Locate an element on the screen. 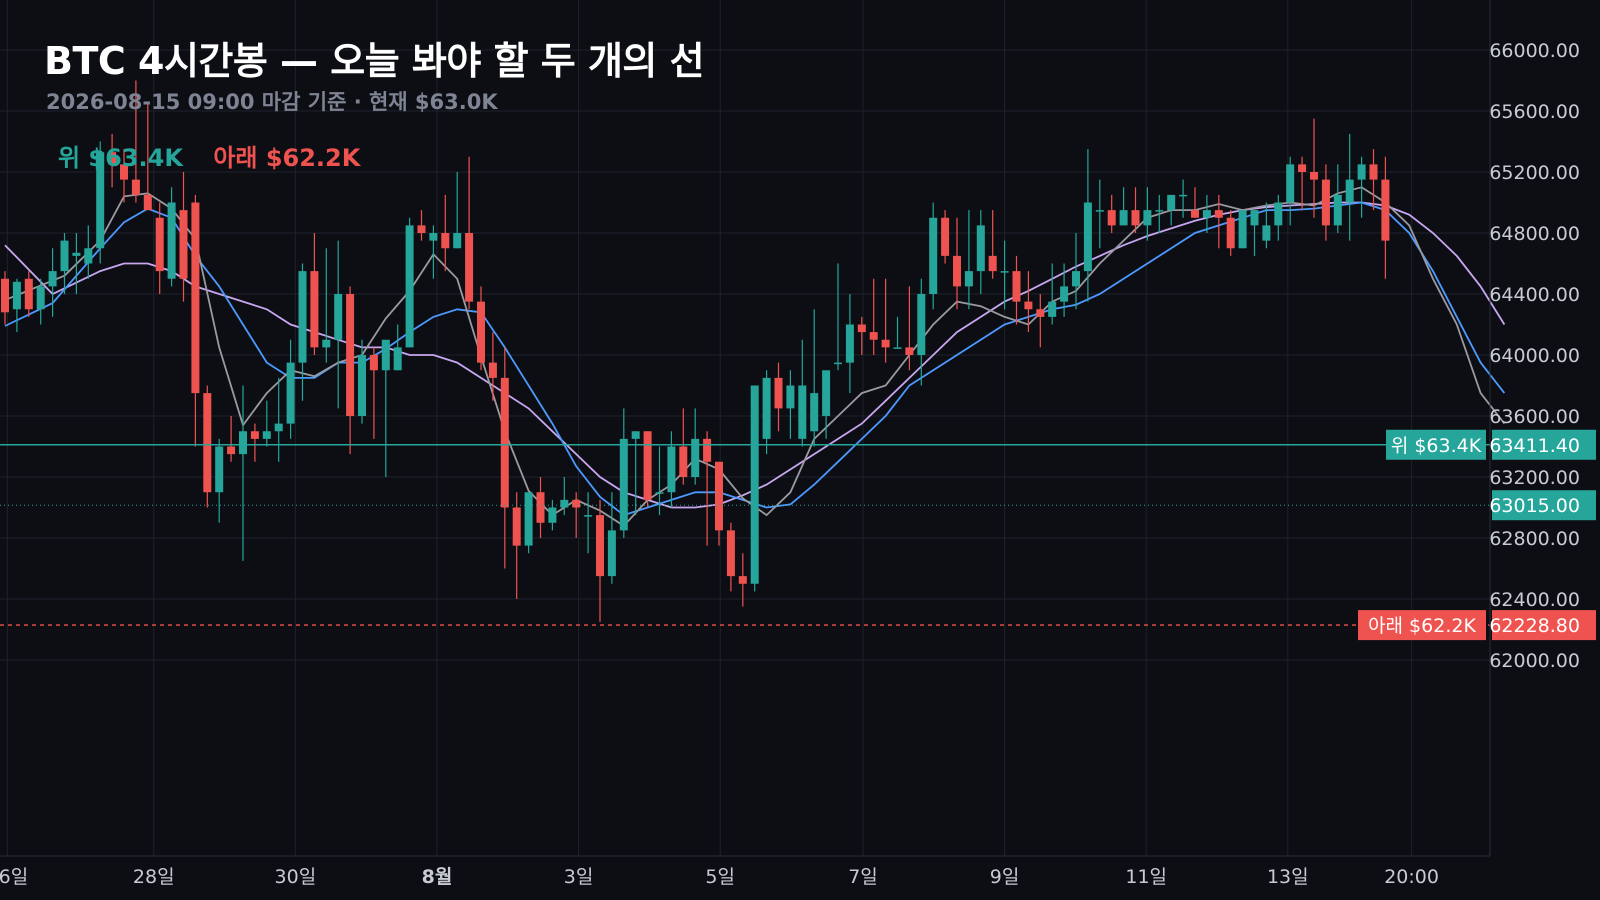 The image size is (1600, 900). level-legend: 위 $63.4K 아래 $62.2K is located at coordinates (220, 155).